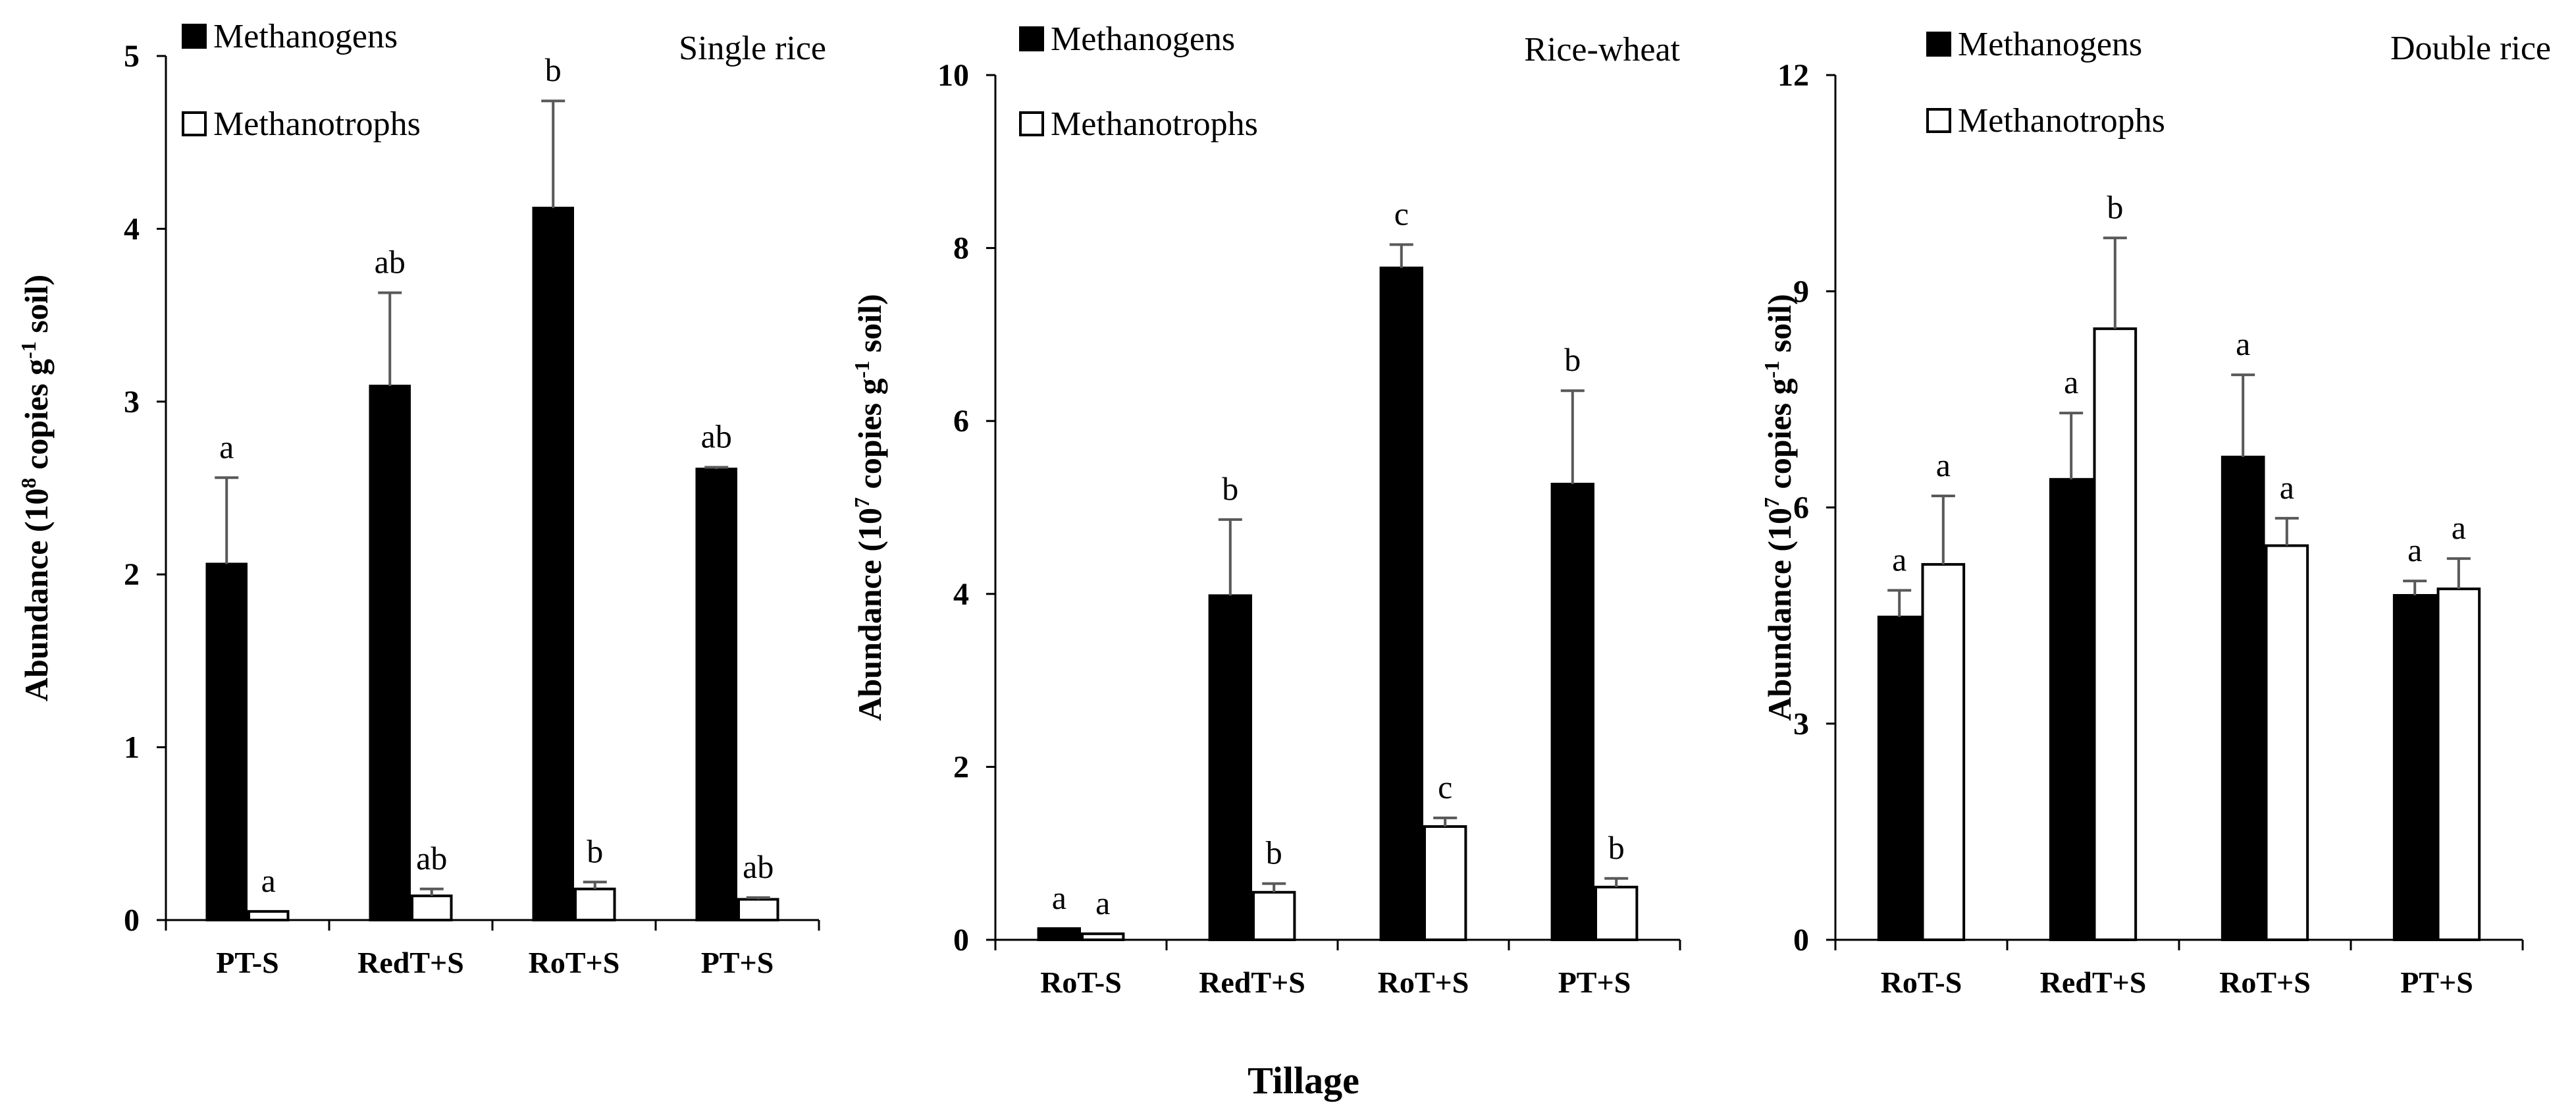  What do you see at coordinates (1801, 291) in the screenshot?
I see `y-tick-label: 9` at bounding box center [1801, 291].